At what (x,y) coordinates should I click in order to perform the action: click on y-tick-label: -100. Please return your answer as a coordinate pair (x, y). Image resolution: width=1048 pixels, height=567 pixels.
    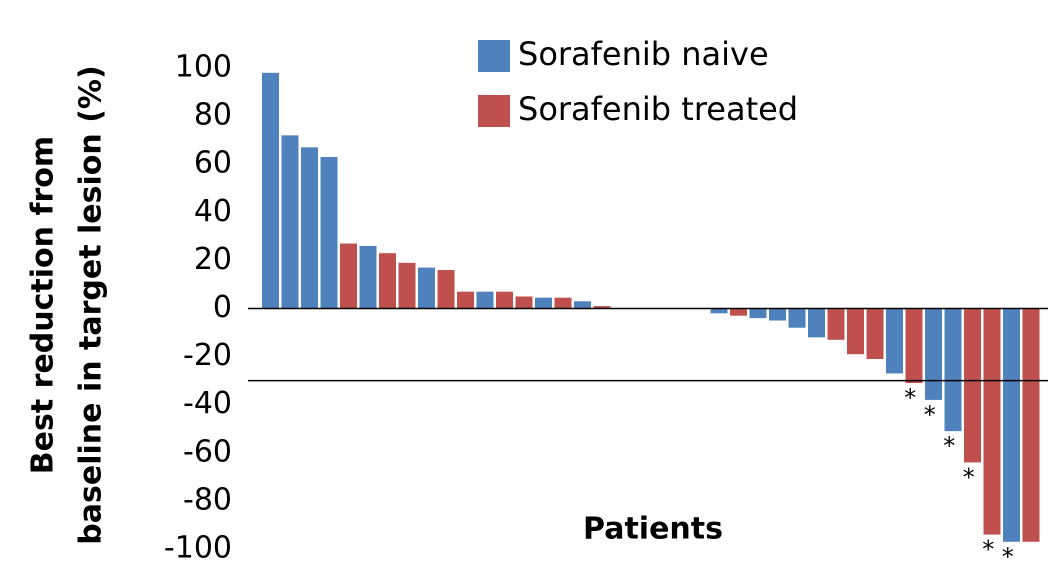
    Looking at the image, I should click on (198, 548).